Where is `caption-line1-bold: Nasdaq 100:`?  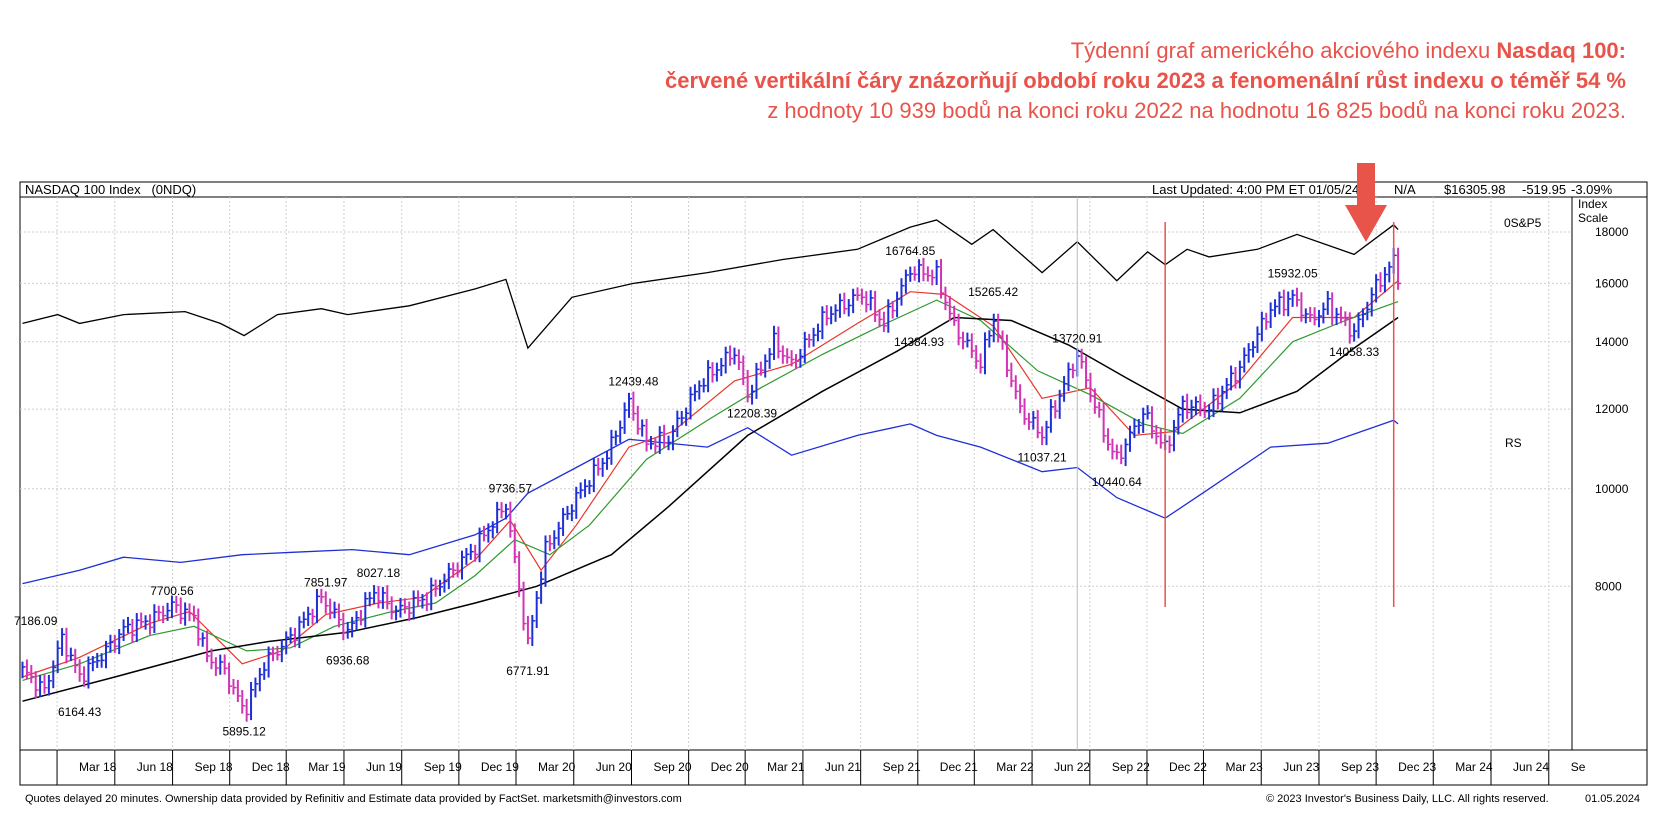
caption-line1-bold: Nasdaq 100: is located at coordinates (1561, 50).